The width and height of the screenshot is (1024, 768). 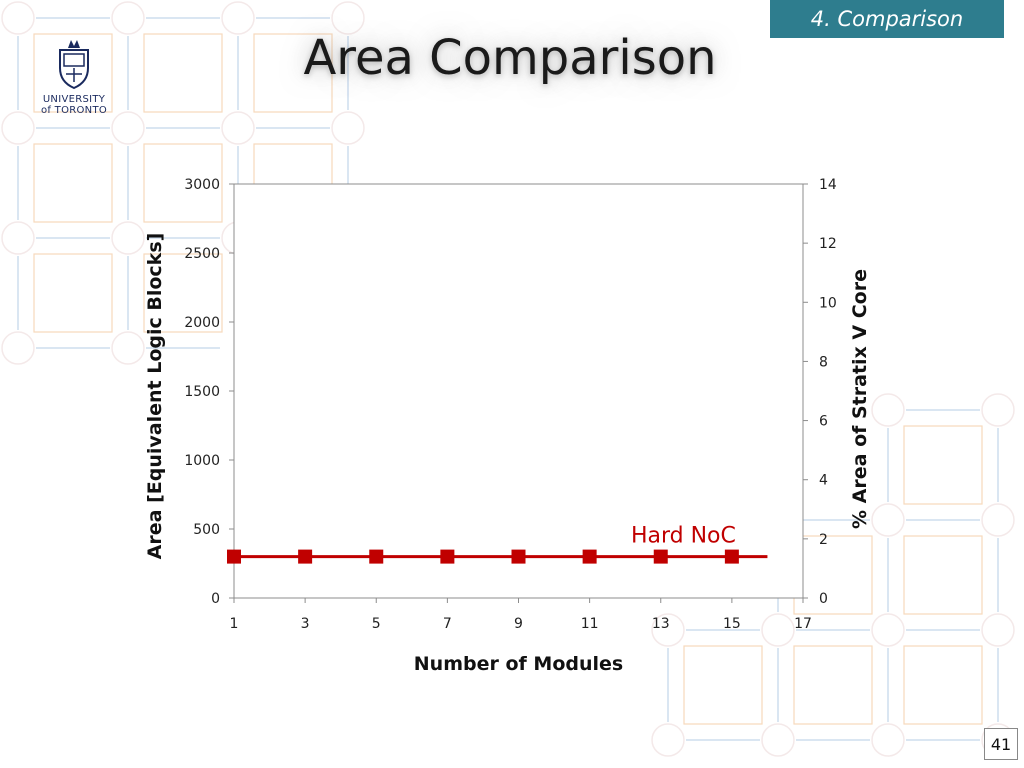 I want to click on y2-tick-label: 2, so click(x=823, y=540).